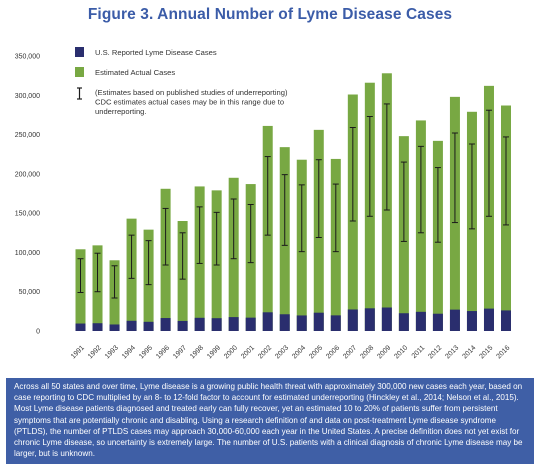  Describe the element at coordinates (27, 57) in the screenshot. I see `y-tick-label: 350,000` at that location.